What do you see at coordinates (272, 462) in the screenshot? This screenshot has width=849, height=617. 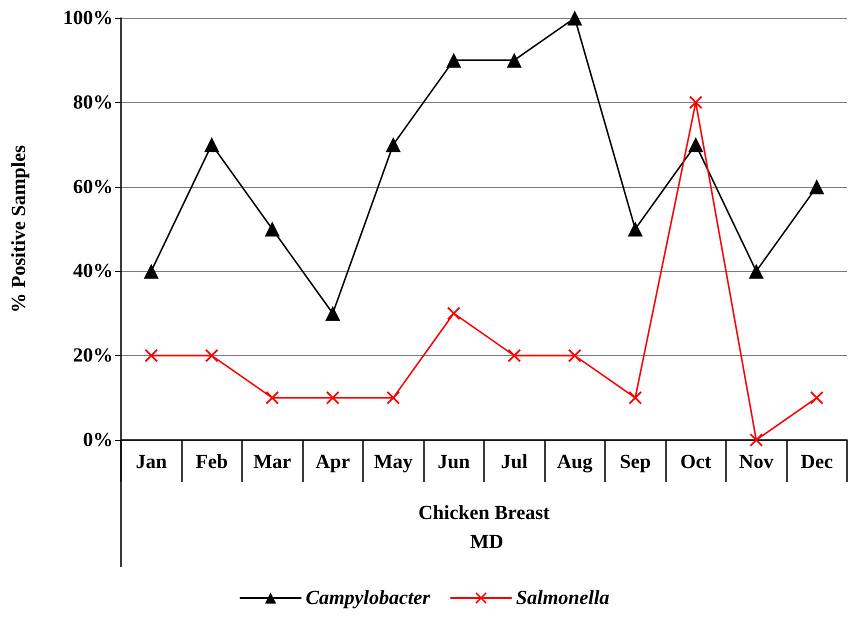 I see `x-tick-label: Mar` at bounding box center [272, 462].